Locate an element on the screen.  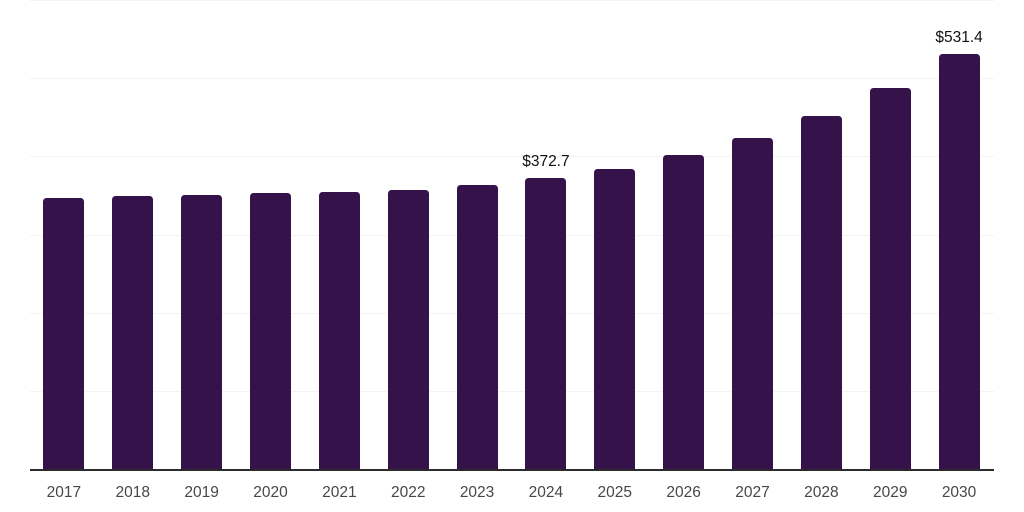
bar-2017 is located at coordinates (64, 333).